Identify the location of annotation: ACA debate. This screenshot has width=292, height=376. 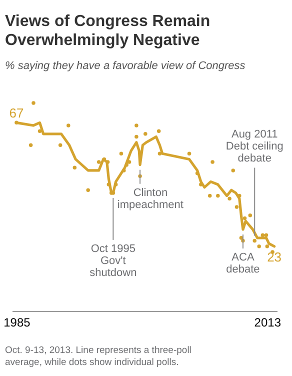
(243, 263).